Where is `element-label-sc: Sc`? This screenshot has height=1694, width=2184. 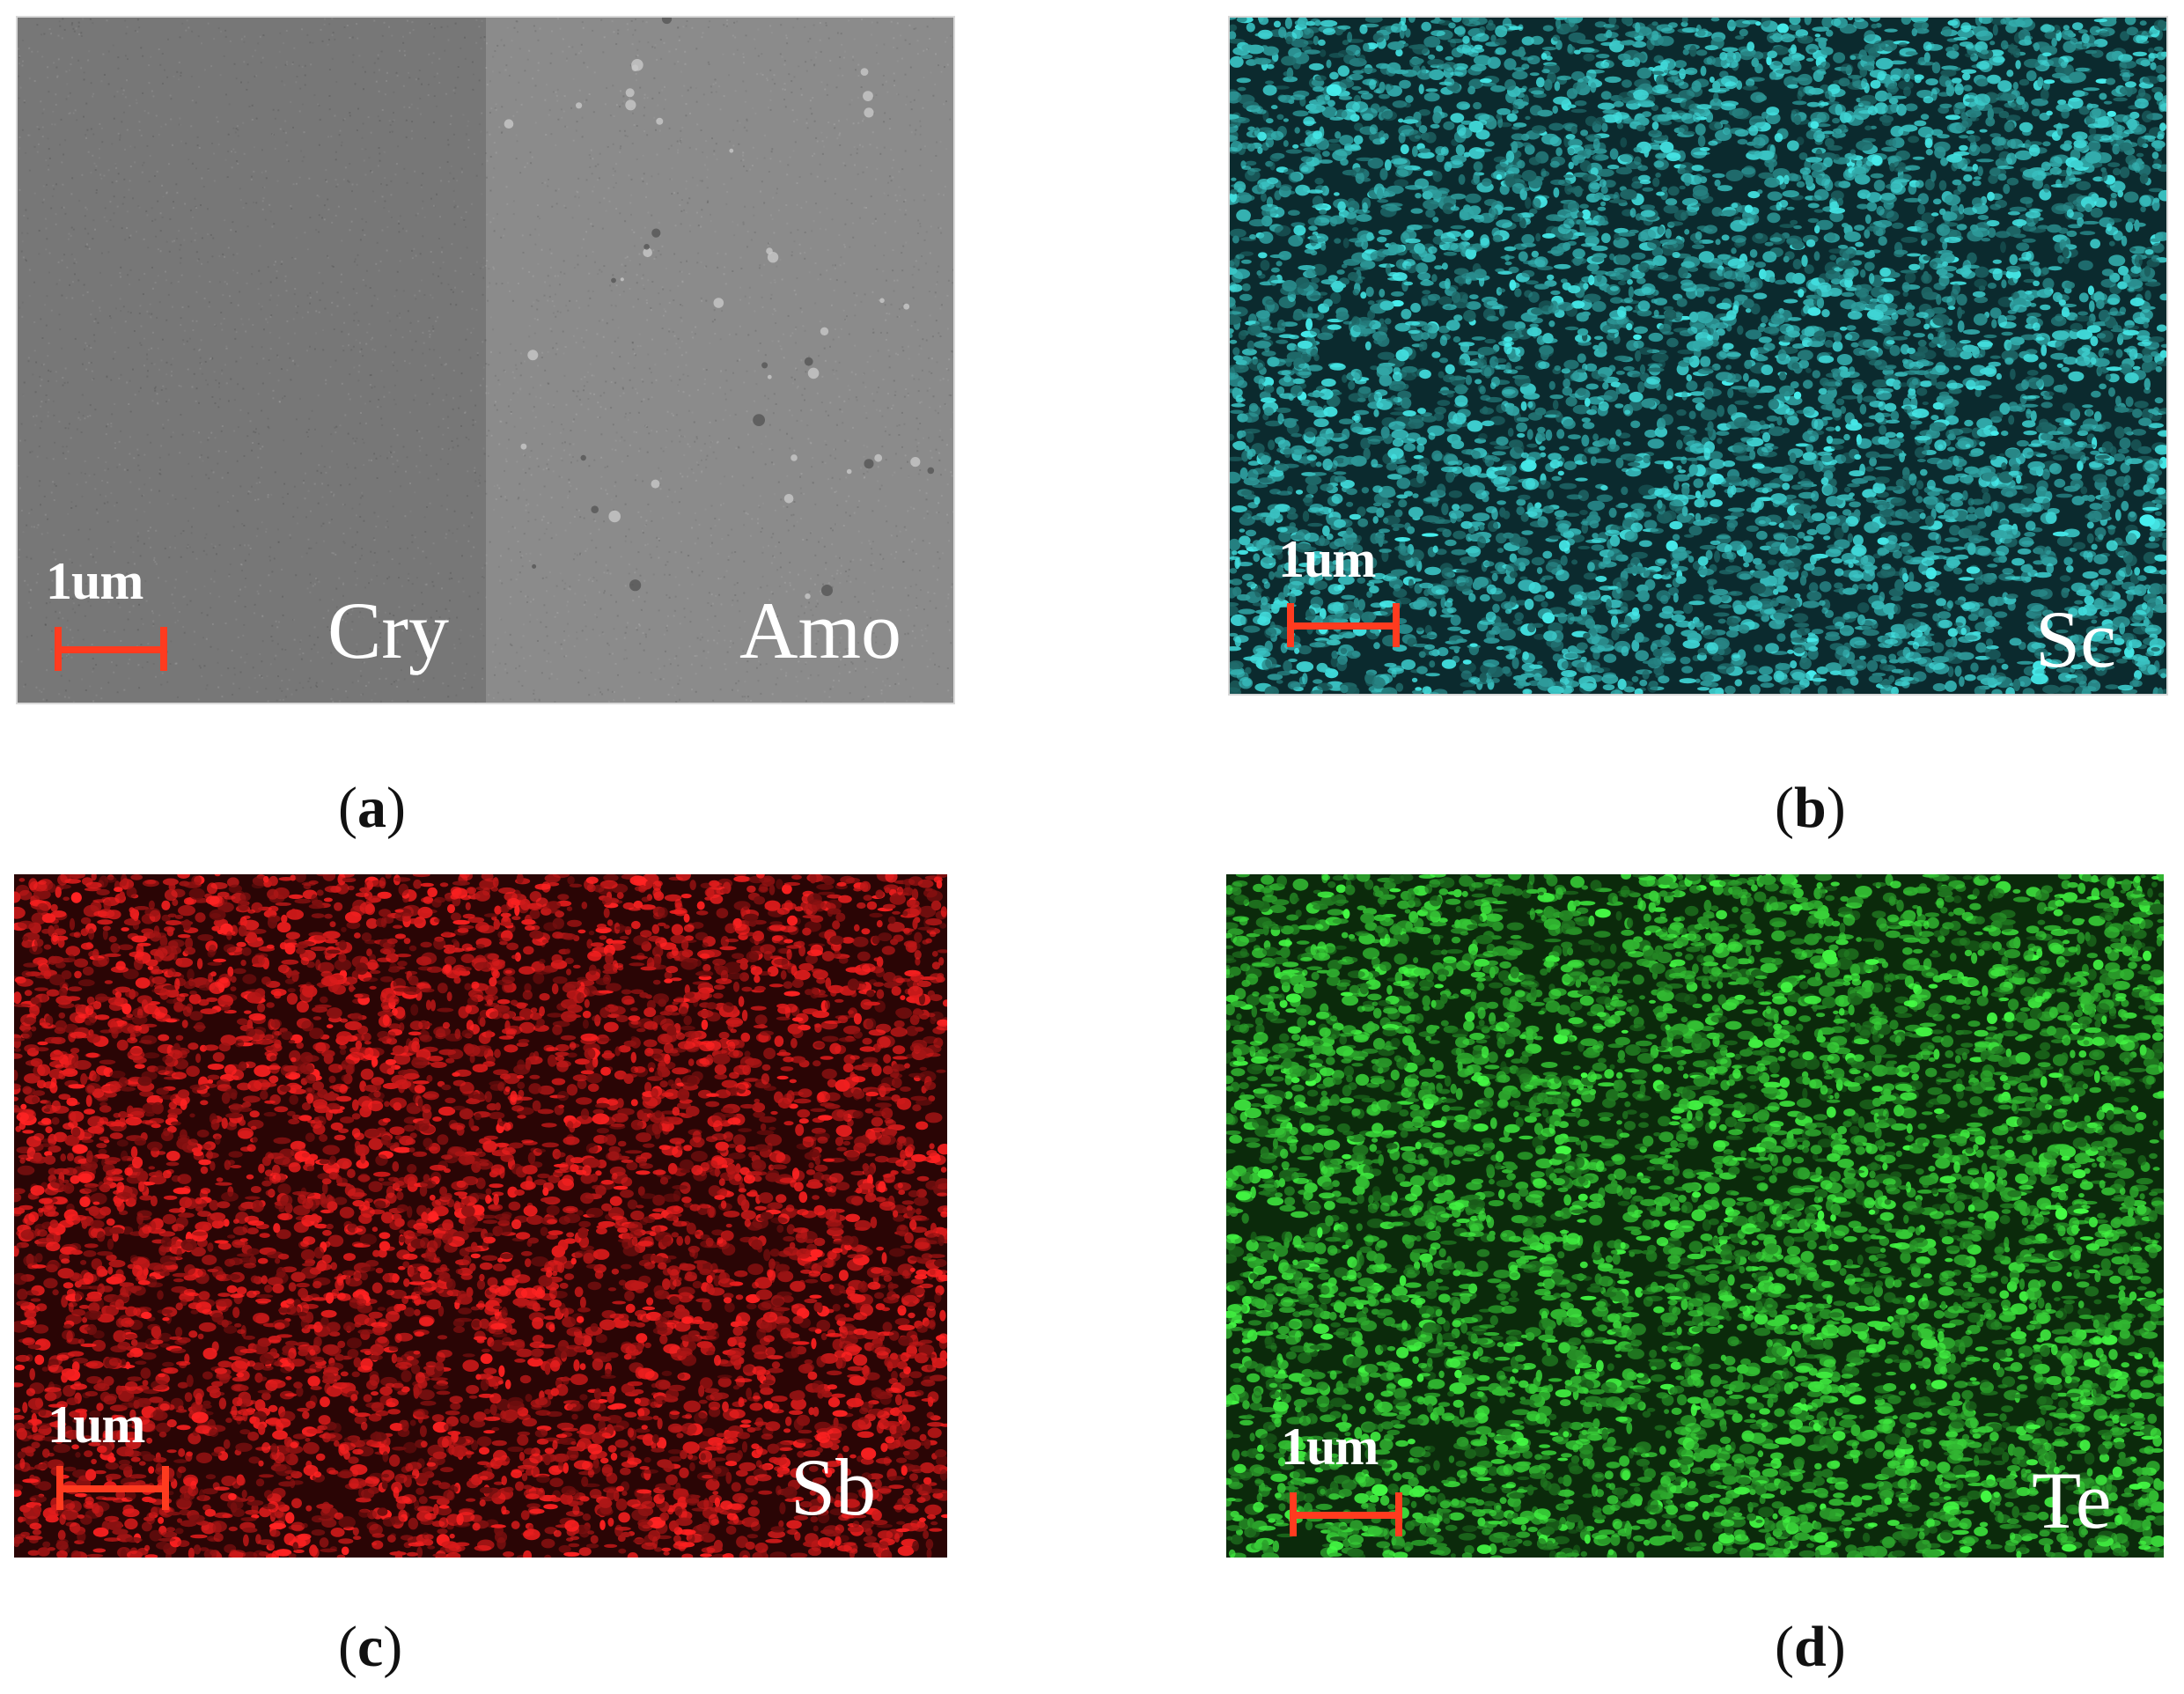
element-label-sc: Sc is located at coordinates (2075, 639).